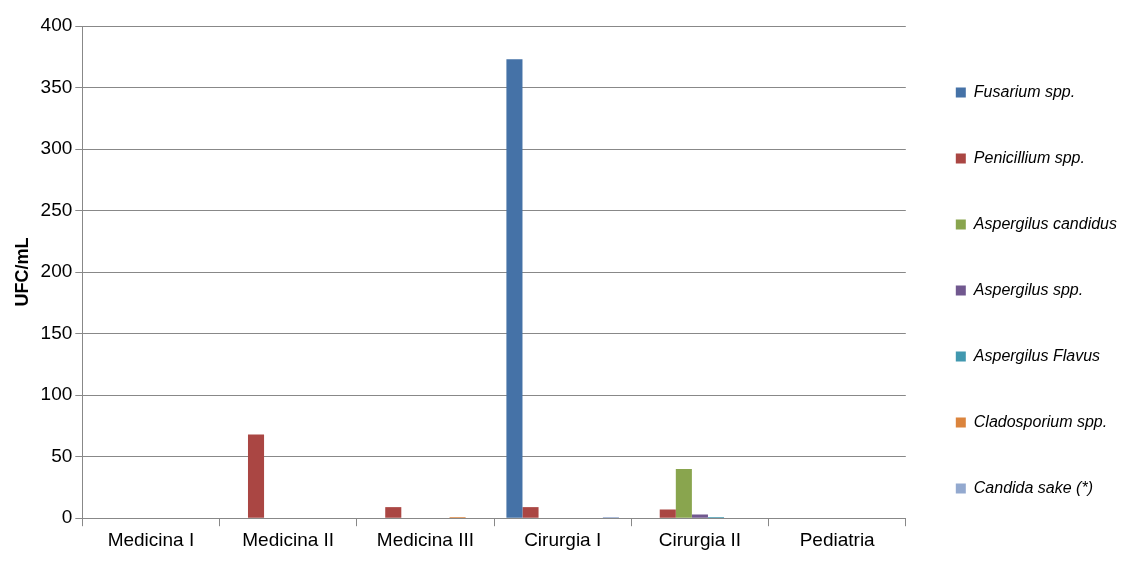 The image size is (1139, 563). I want to click on y-tick-label: 350, so click(56, 86).